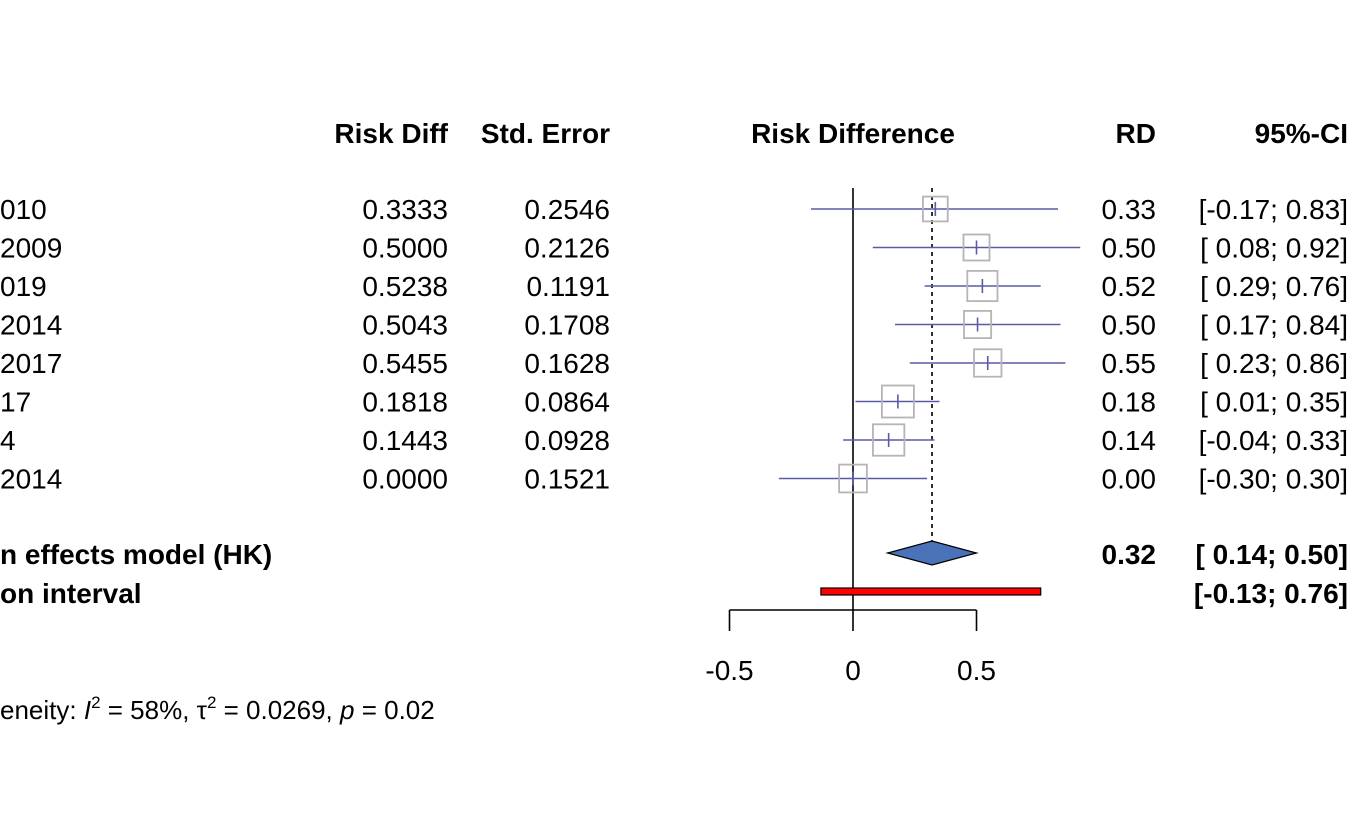  Describe the element at coordinates (567, 363) in the screenshot. I see `study-std-error: 0.1628` at that location.